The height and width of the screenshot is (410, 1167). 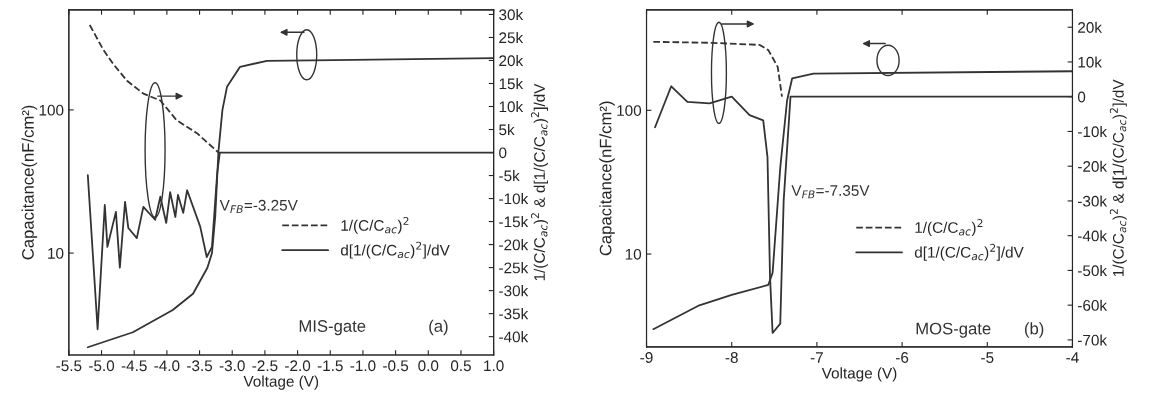 I want to click on x-tick-label: -7, so click(x=816, y=357).